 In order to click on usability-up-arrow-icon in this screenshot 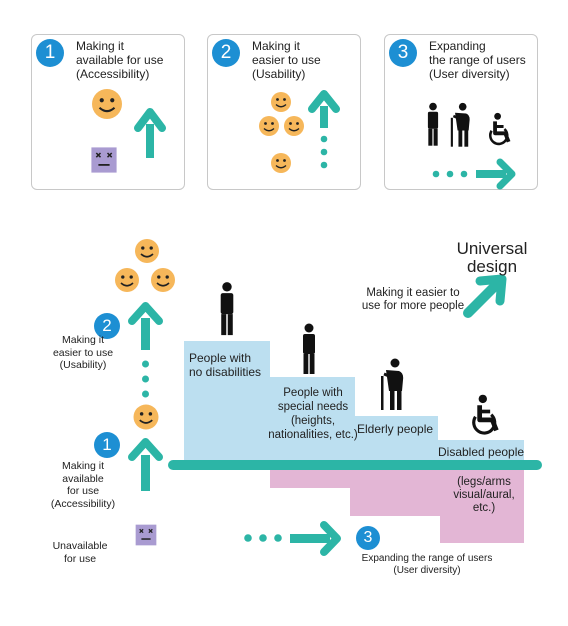, I will do `click(145, 350)`.